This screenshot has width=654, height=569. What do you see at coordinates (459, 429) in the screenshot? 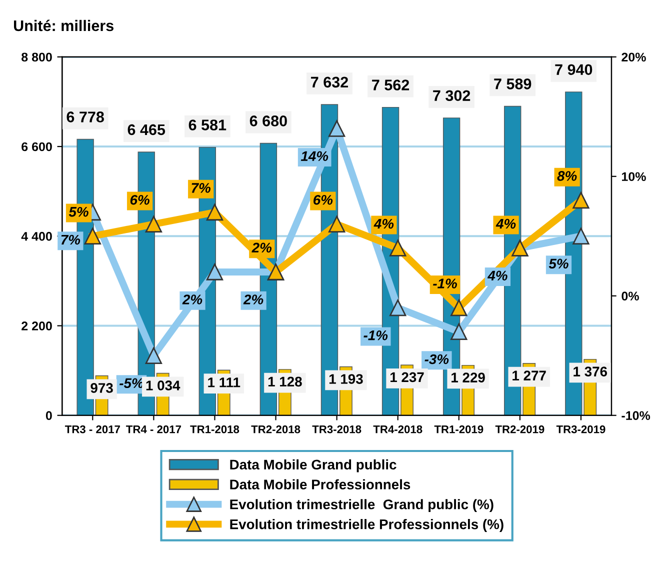
I see `x-tick-label: TR1-2019` at bounding box center [459, 429].